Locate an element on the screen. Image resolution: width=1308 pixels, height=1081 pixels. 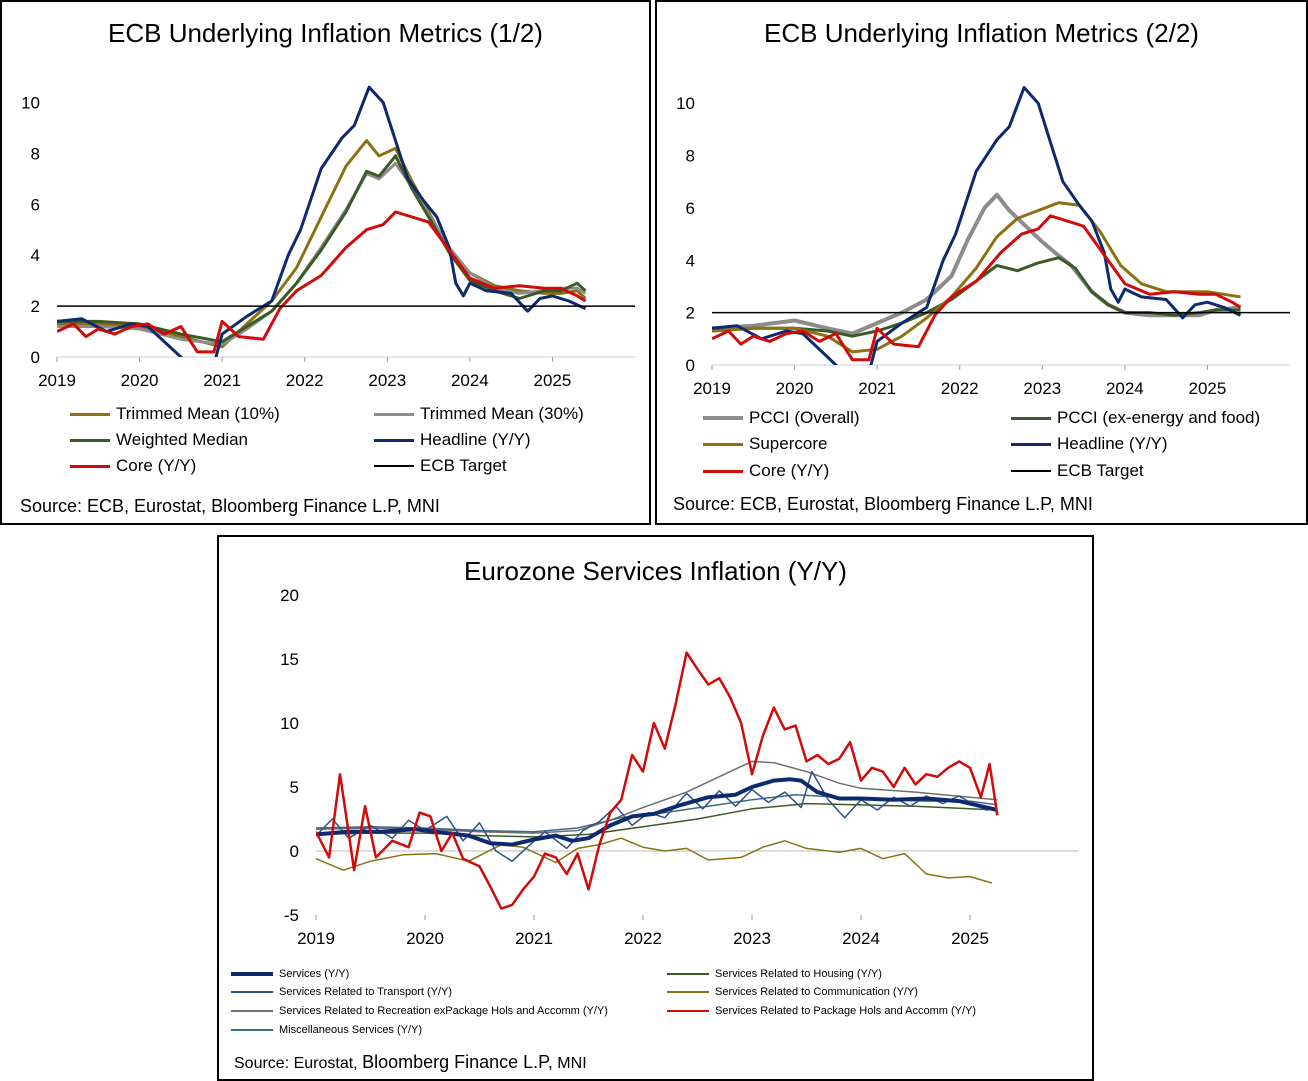
legend-label: Weighted Median is located at coordinates (182, 439).